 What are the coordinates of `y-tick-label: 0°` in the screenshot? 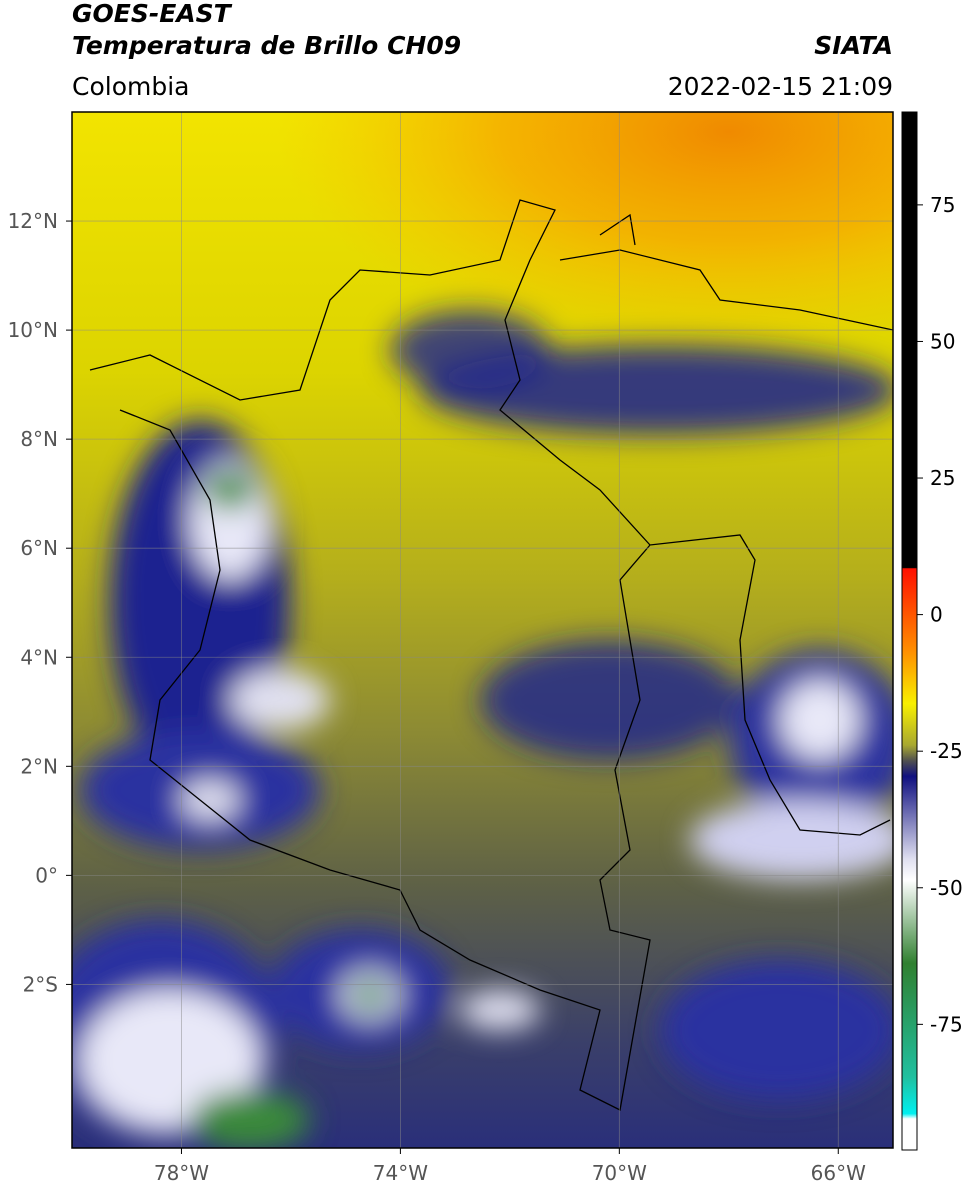 It's located at (46, 875).